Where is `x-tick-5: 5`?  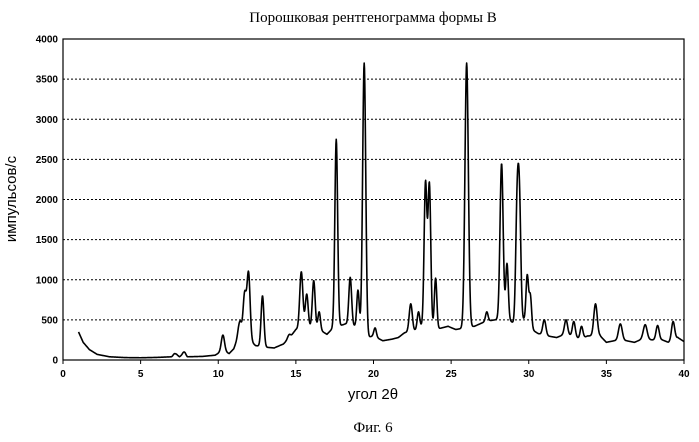
x-tick-5: 5 is located at coordinates (141, 374).